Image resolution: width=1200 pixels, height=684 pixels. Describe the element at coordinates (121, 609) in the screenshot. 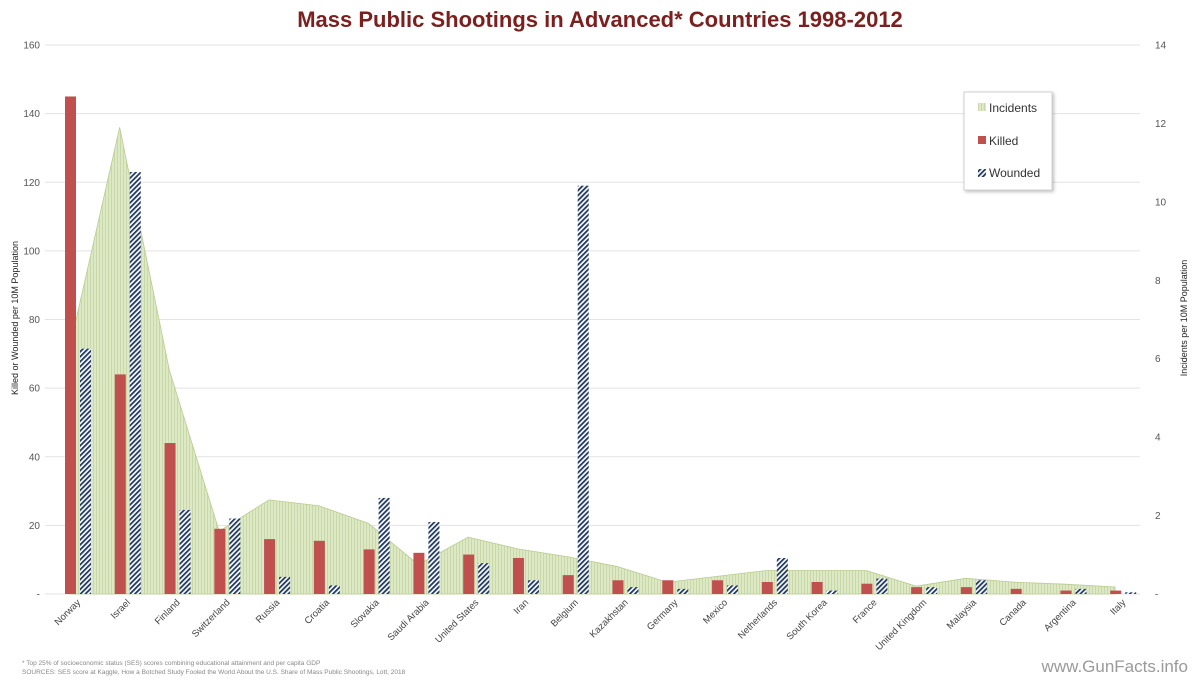

I see `category-label-israel: Israel` at that location.